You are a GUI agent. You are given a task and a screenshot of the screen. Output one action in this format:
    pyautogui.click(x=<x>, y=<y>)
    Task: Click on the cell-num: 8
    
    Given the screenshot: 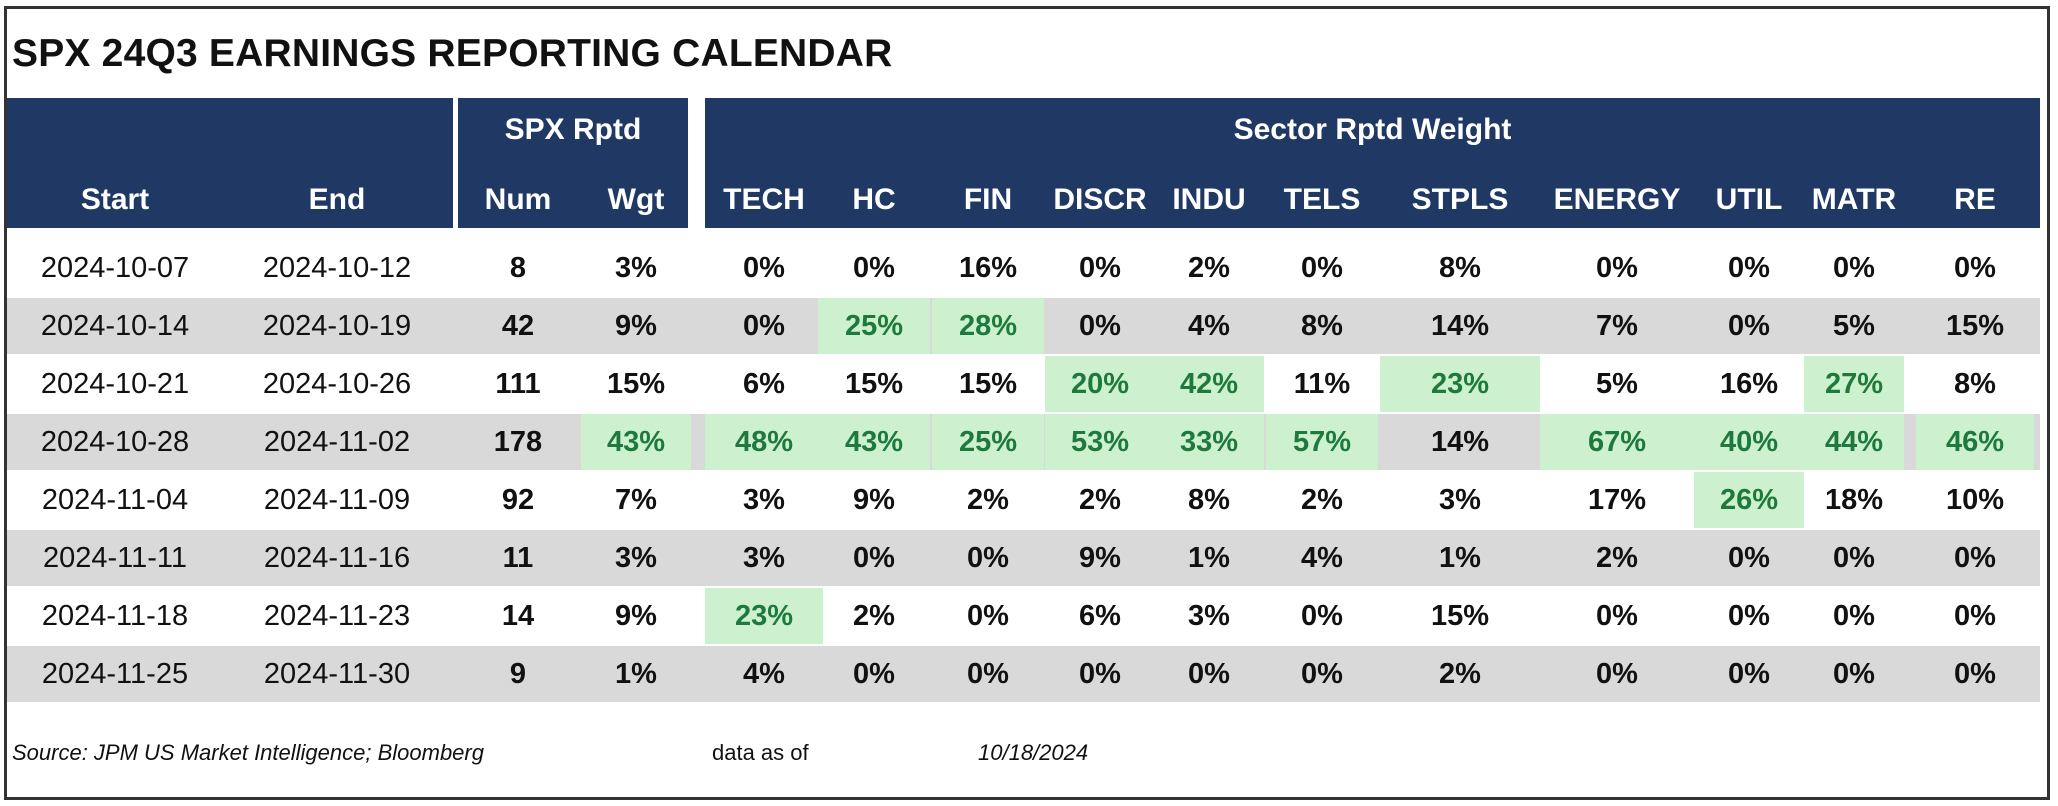 What is the action you would take?
    pyautogui.click(x=518, y=268)
    